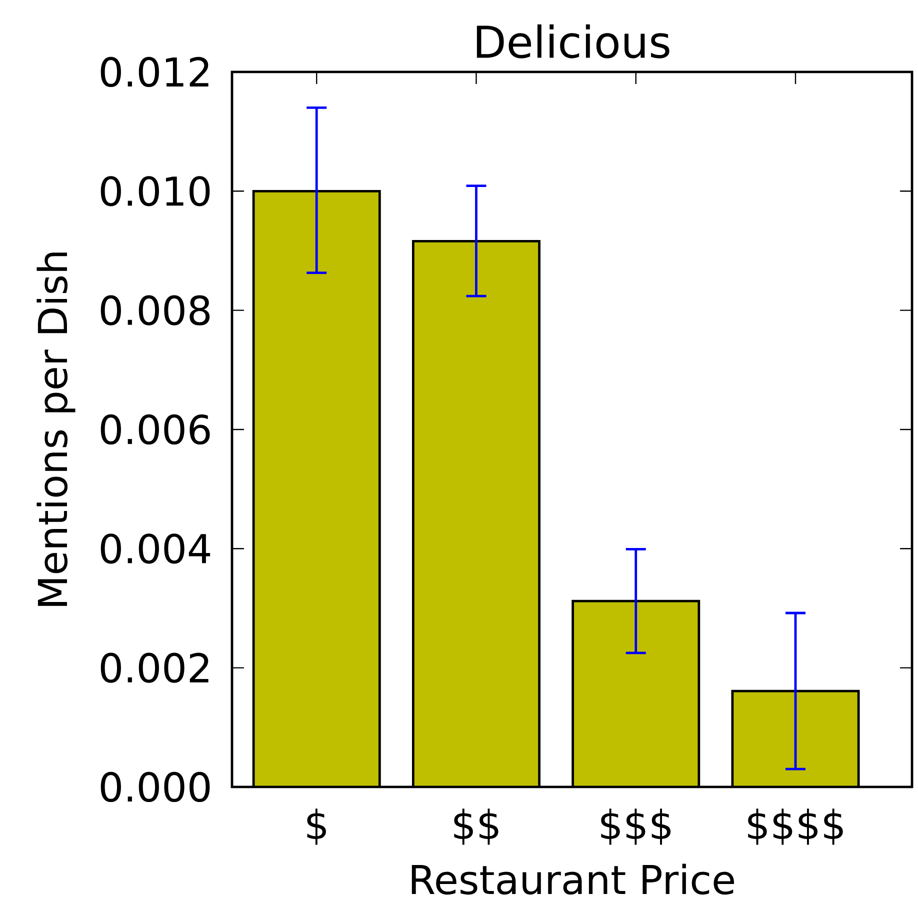 Image resolution: width=918 pixels, height=911 pixels. I want to click on y-tick-label: 0.008, so click(155, 310).